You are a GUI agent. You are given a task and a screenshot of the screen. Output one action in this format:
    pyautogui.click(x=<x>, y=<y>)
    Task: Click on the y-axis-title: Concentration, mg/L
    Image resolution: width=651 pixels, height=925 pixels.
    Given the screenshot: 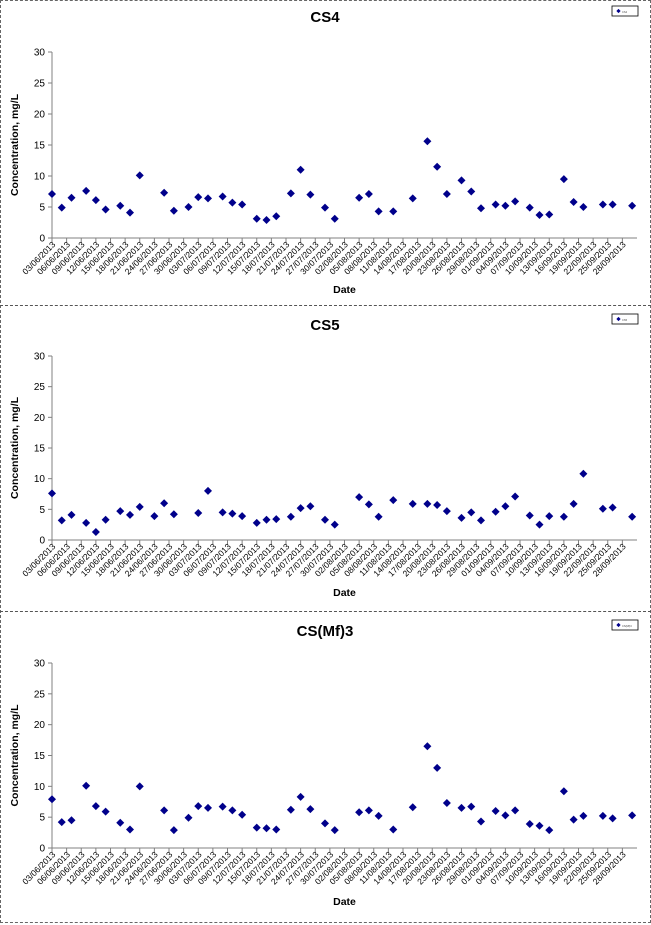 What is the action you would take?
    pyautogui.click(x=15, y=755)
    